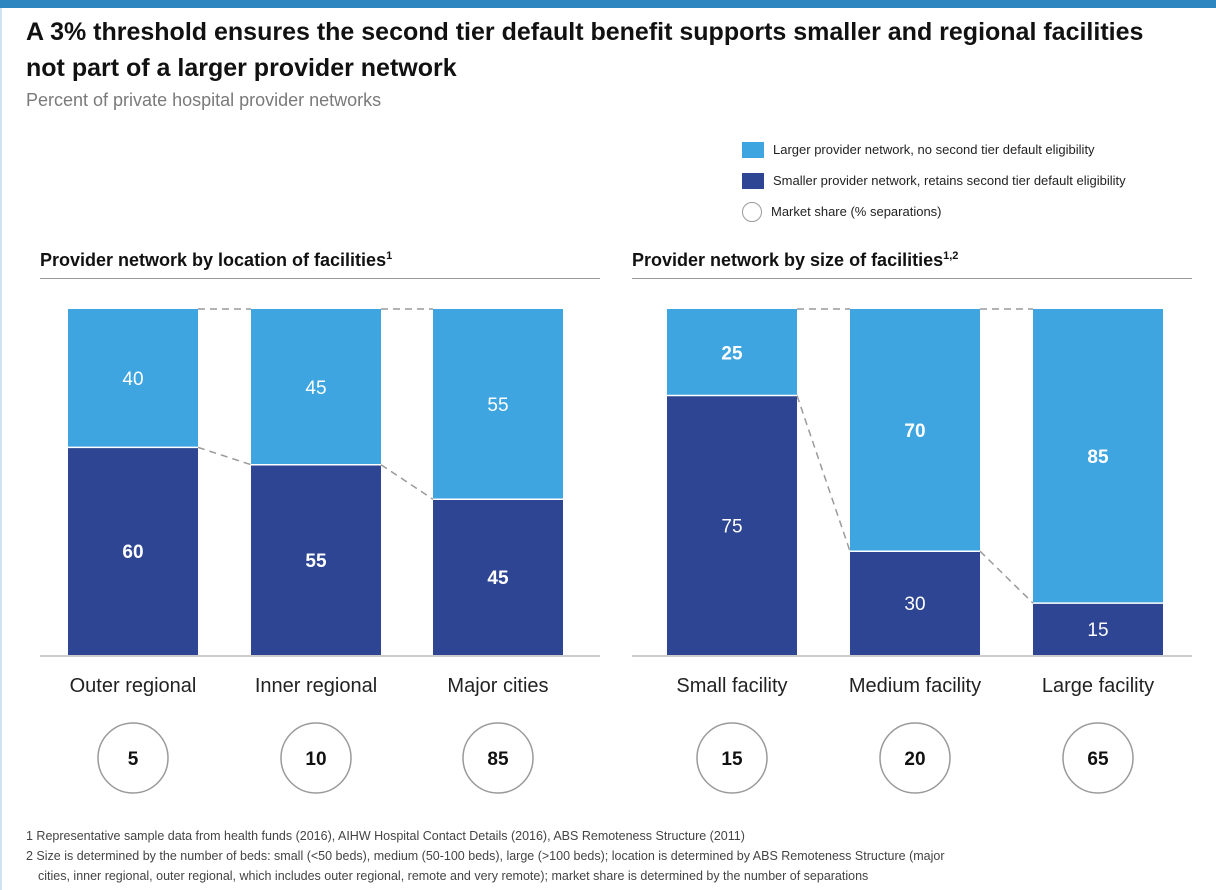 The width and height of the screenshot is (1216, 890). I want to click on panel-title-size-sup: 1,2, so click(951, 256).